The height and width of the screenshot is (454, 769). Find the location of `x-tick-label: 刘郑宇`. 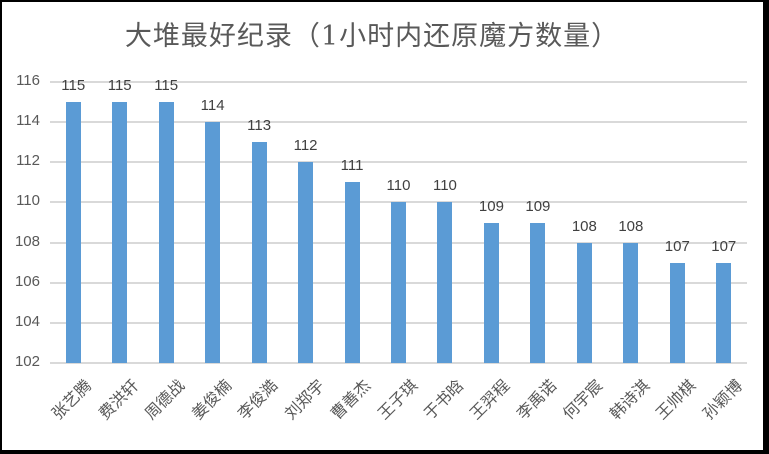

x-tick-label: 刘郑宇 is located at coordinates (304, 399).